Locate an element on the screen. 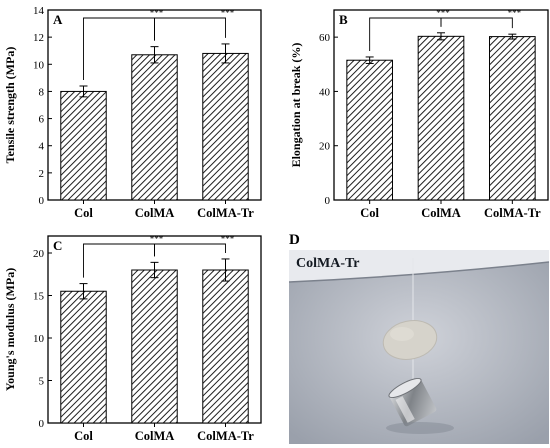 The height and width of the screenshot is (448, 550). y-tick-label-b: 0 is located at coordinates (328, 201).